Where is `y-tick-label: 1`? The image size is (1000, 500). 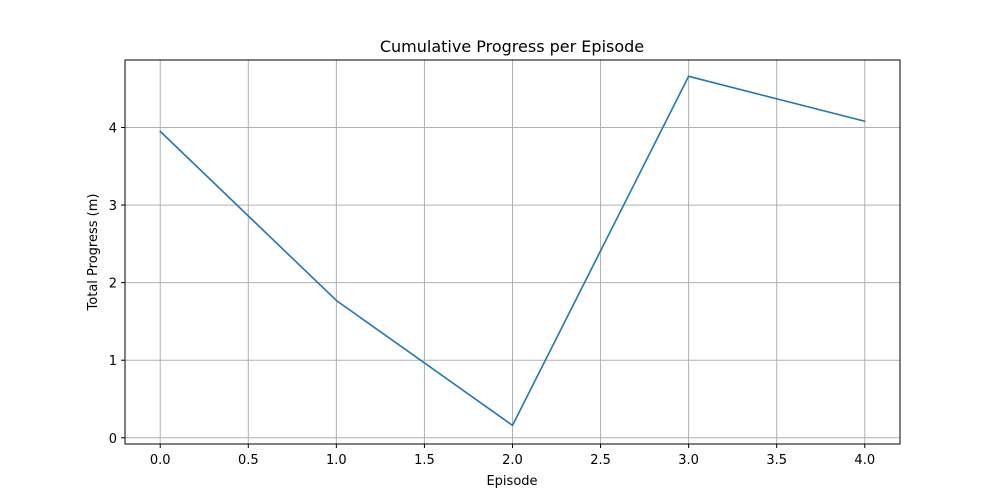 y-tick-label: 1 is located at coordinates (113, 361).